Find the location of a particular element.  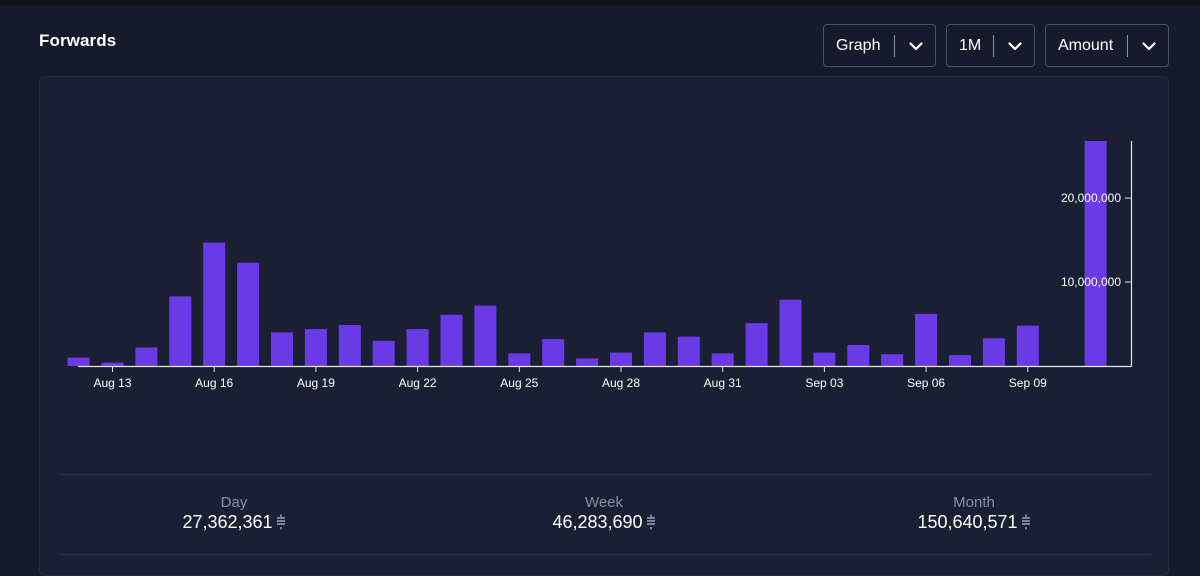

view-dropdown: Graph is located at coordinates (879, 45).